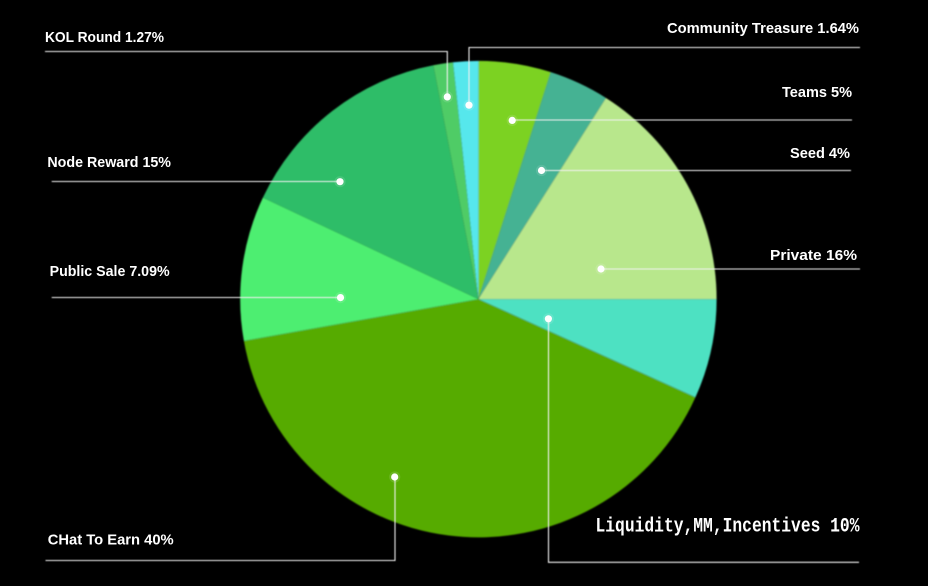 The width and height of the screenshot is (928, 586). What do you see at coordinates (728, 527) in the screenshot?
I see `svg-text: Liquidity,MM,Incentives 10%` at bounding box center [728, 527].